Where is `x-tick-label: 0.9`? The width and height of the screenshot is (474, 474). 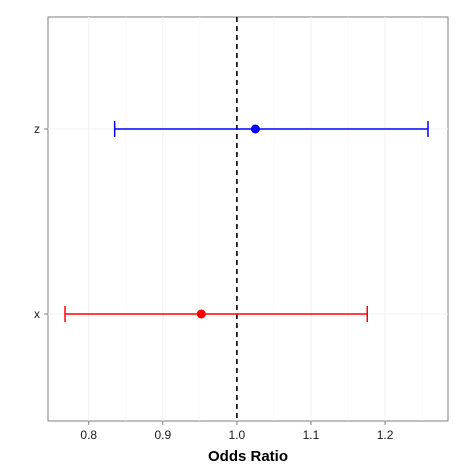 x-tick-label: 0.9 is located at coordinates (162, 435).